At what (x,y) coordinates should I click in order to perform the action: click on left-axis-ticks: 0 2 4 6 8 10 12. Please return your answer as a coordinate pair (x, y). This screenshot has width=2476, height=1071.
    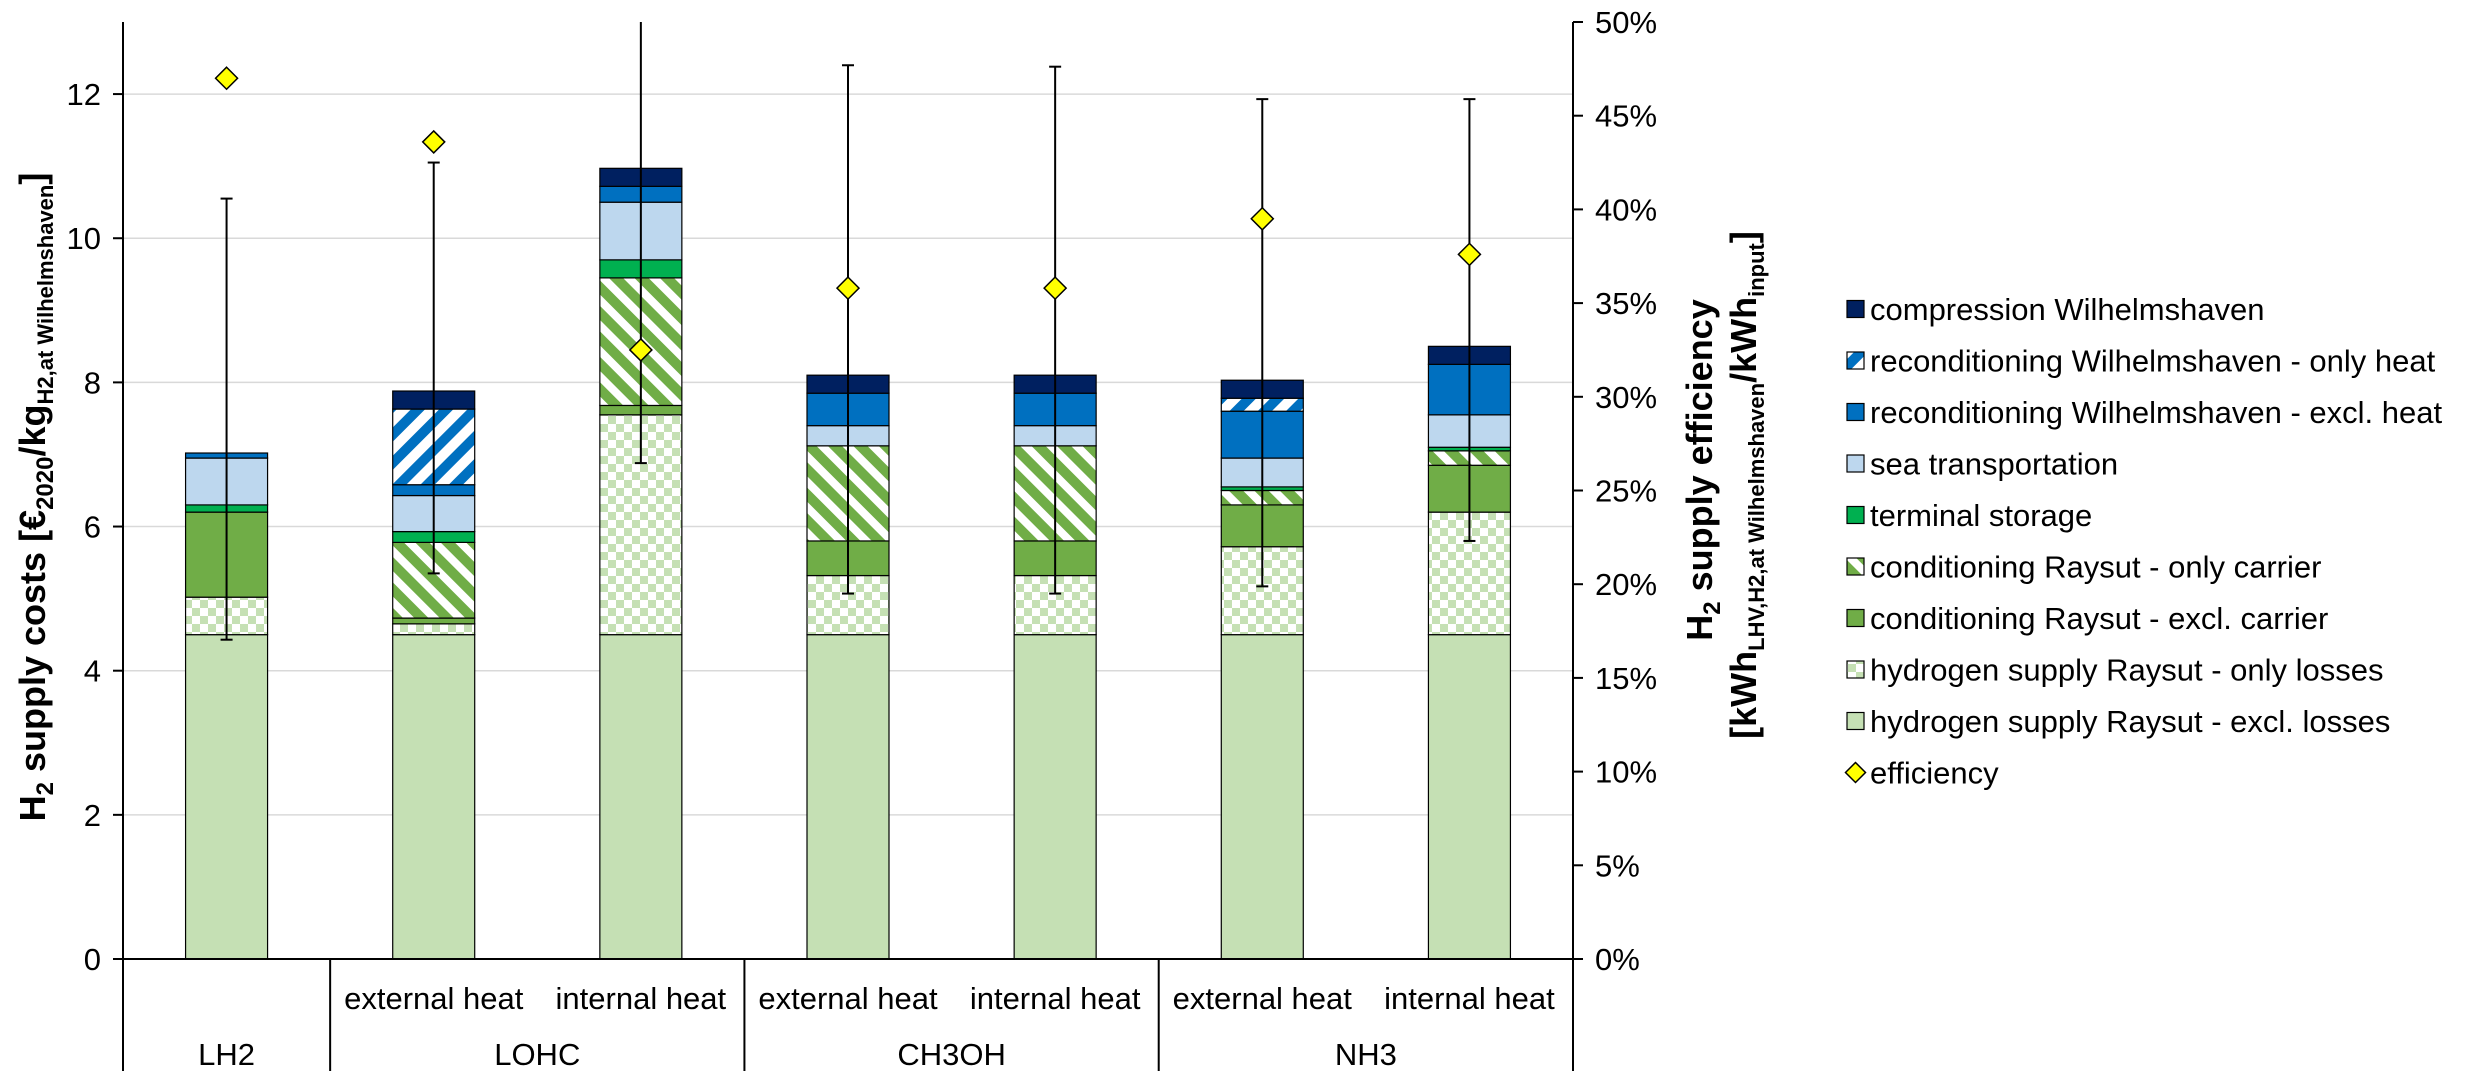
    Looking at the image, I should click on (95, 527).